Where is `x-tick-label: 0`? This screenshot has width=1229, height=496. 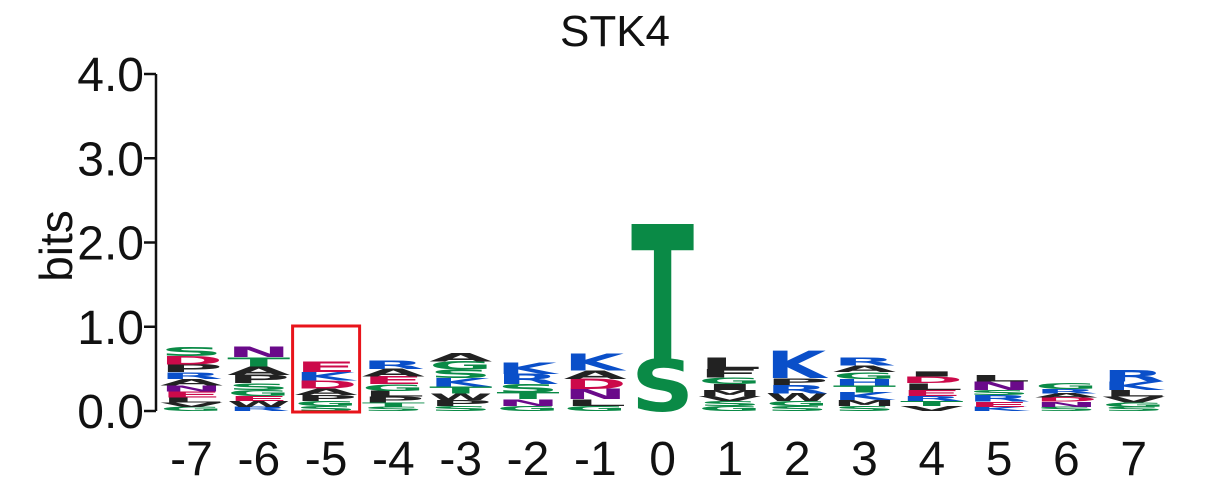 x-tick-label: 0 is located at coordinates (662, 459).